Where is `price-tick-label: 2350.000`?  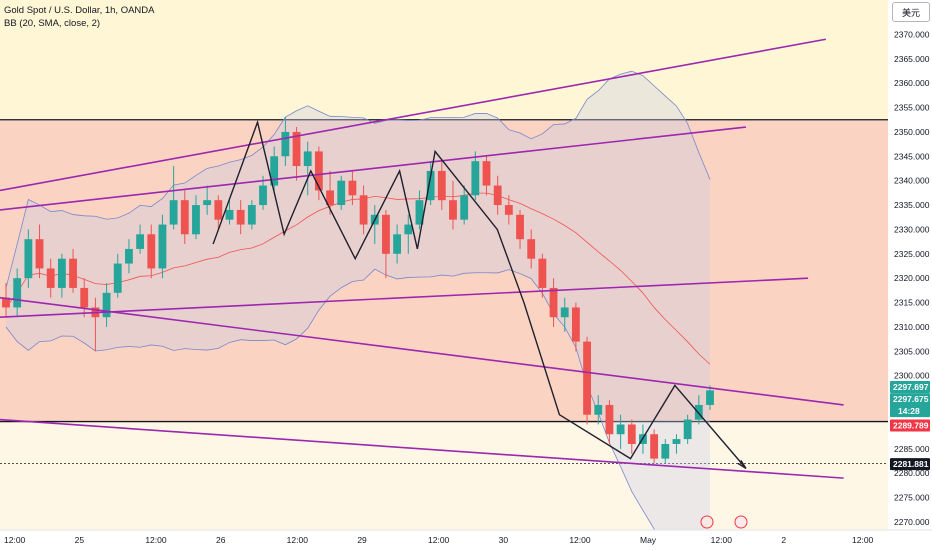 price-tick-label: 2350.000 is located at coordinates (912, 132).